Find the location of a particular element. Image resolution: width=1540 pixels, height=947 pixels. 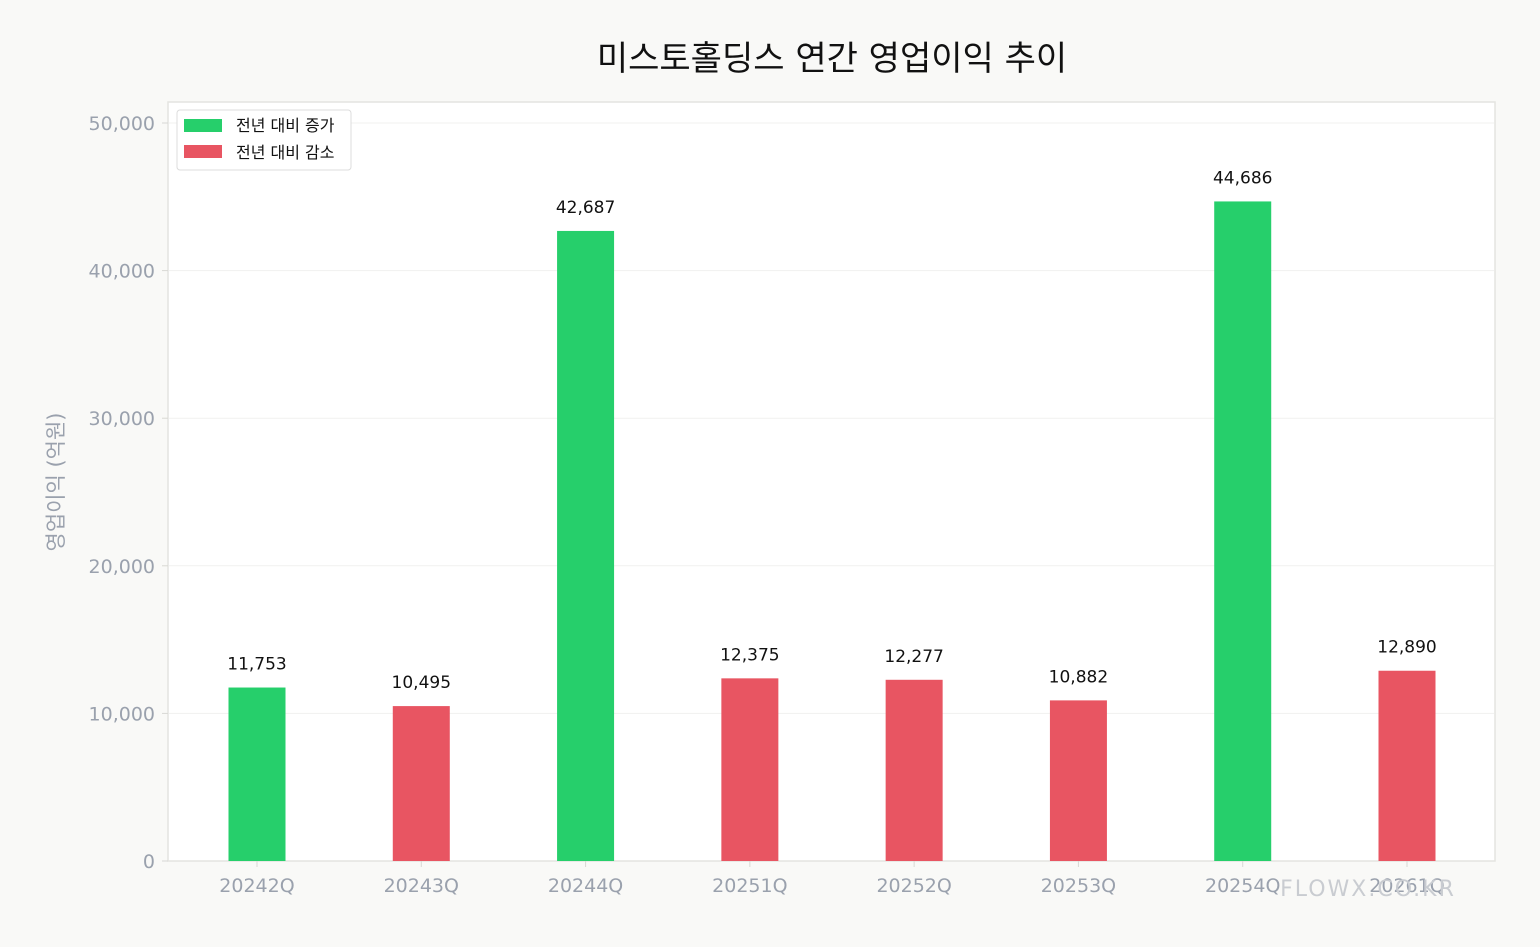

legend: 전년 대비 증가 전년 대비 감소 is located at coordinates (264, 140).